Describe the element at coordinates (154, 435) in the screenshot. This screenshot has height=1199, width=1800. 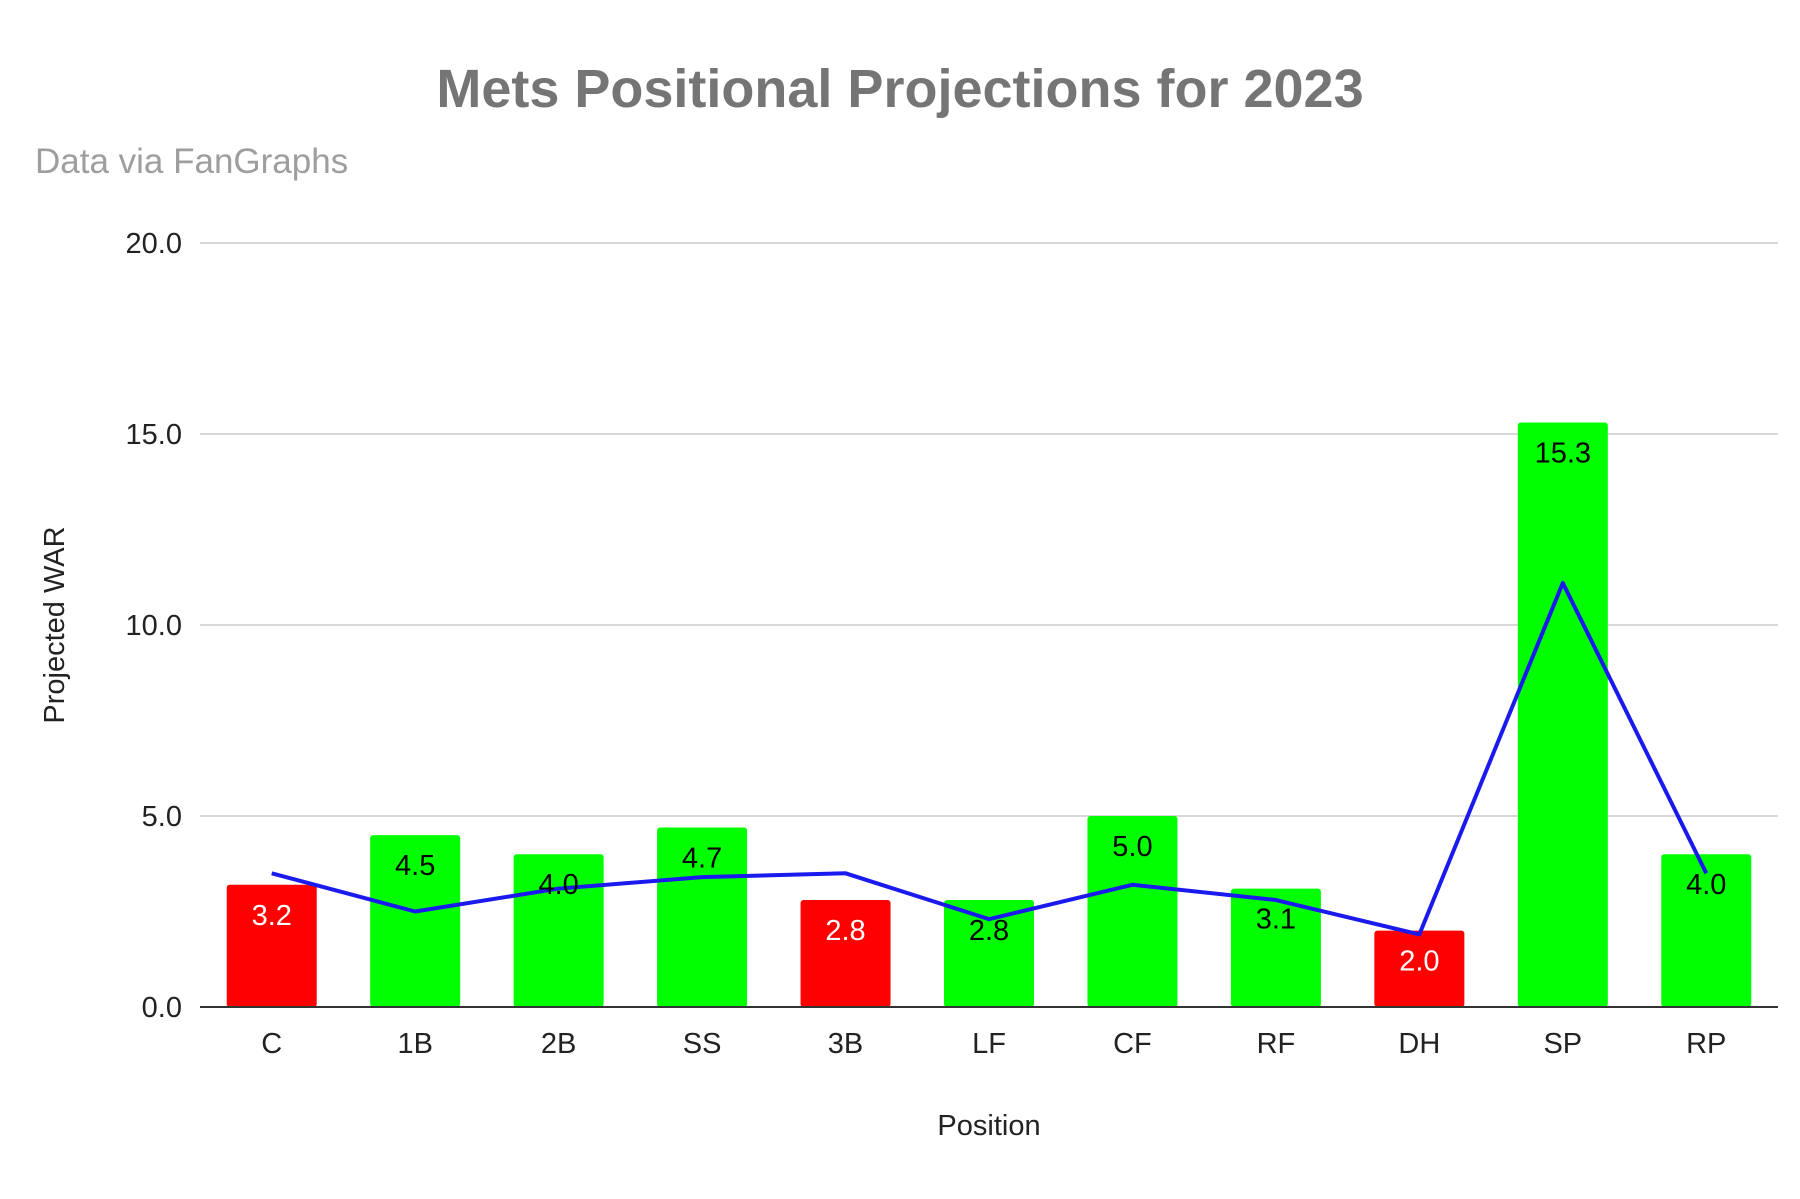
I see `y-tick-label: 15.0` at that location.